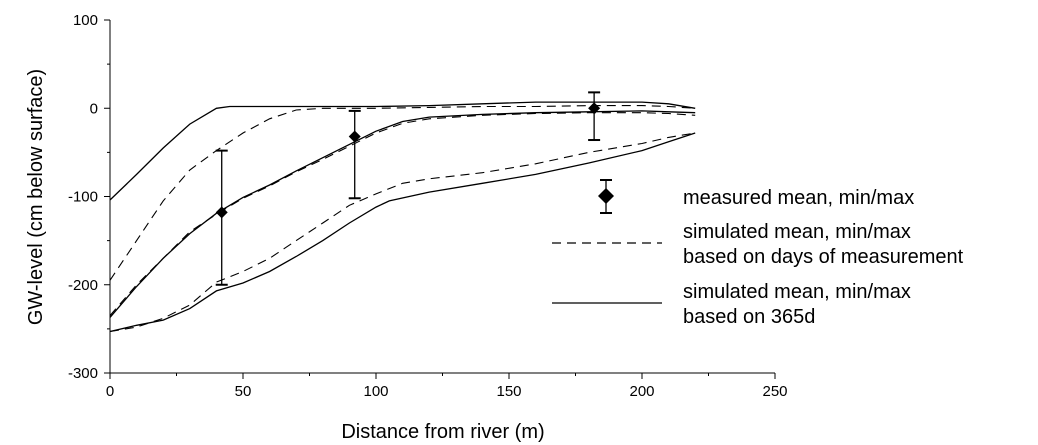 The image size is (1038, 445). I want to click on x-tick-label: 50, so click(243, 391).